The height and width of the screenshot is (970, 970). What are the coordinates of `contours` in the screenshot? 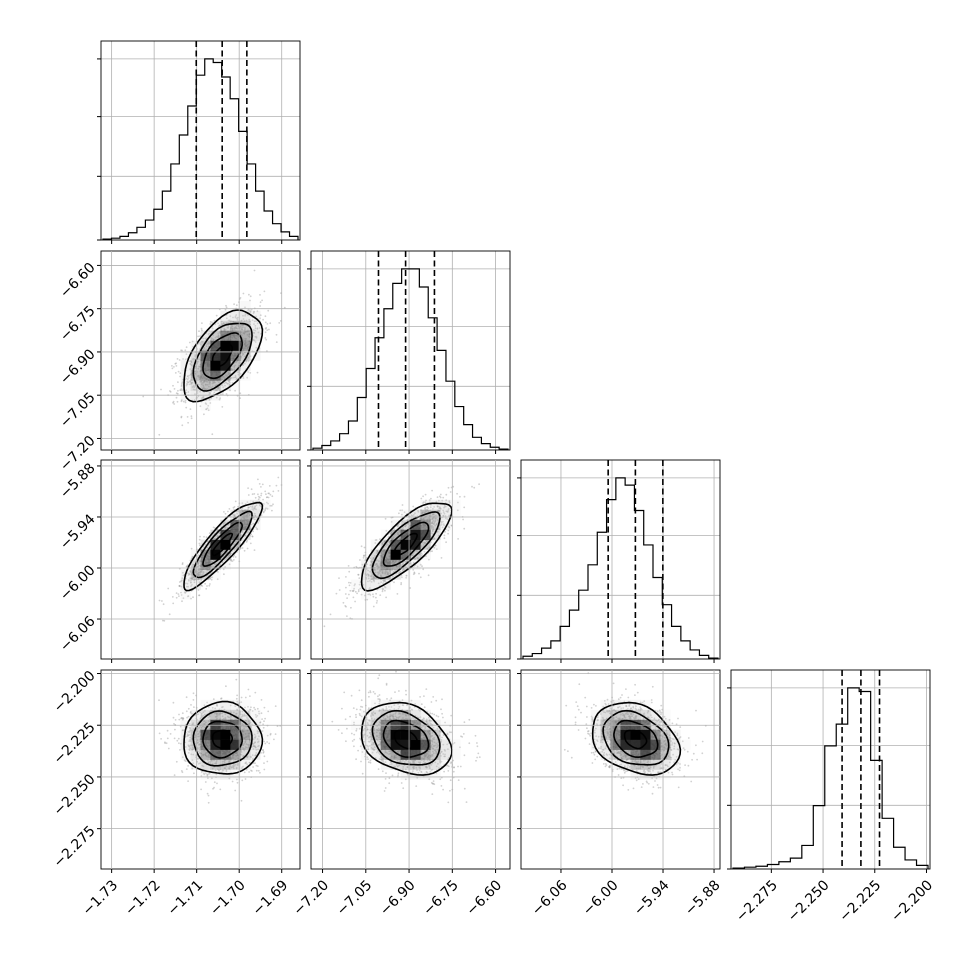 It's located at (406, 547).